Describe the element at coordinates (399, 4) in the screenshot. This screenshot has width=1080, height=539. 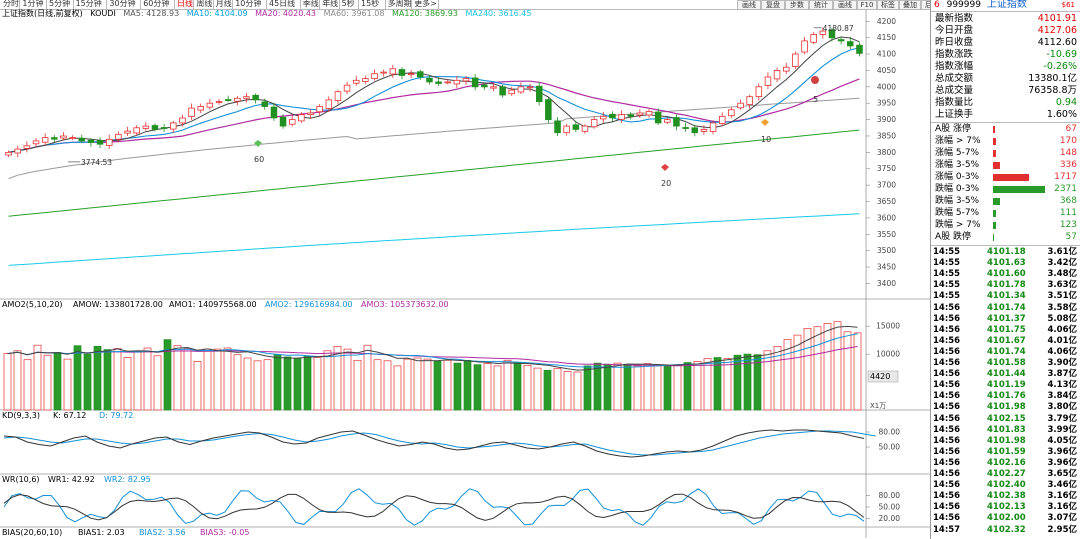
I see `tab-15: 多周期` at that location.